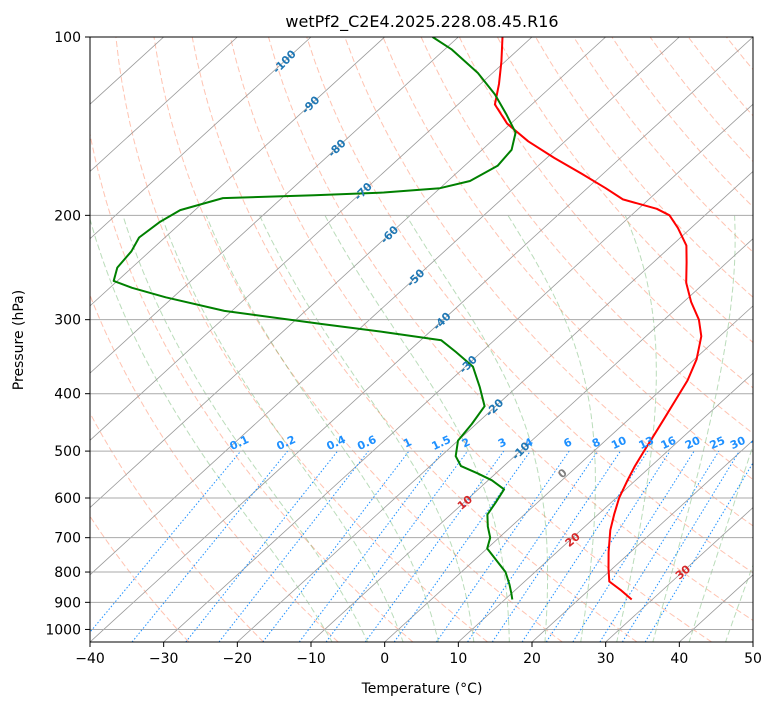 This screenshot has width=775, height=708. What do you see at coordinates (67, 321) in the screenshot?
I see `y-tick-label: 300` at bounding box center [67, 321].